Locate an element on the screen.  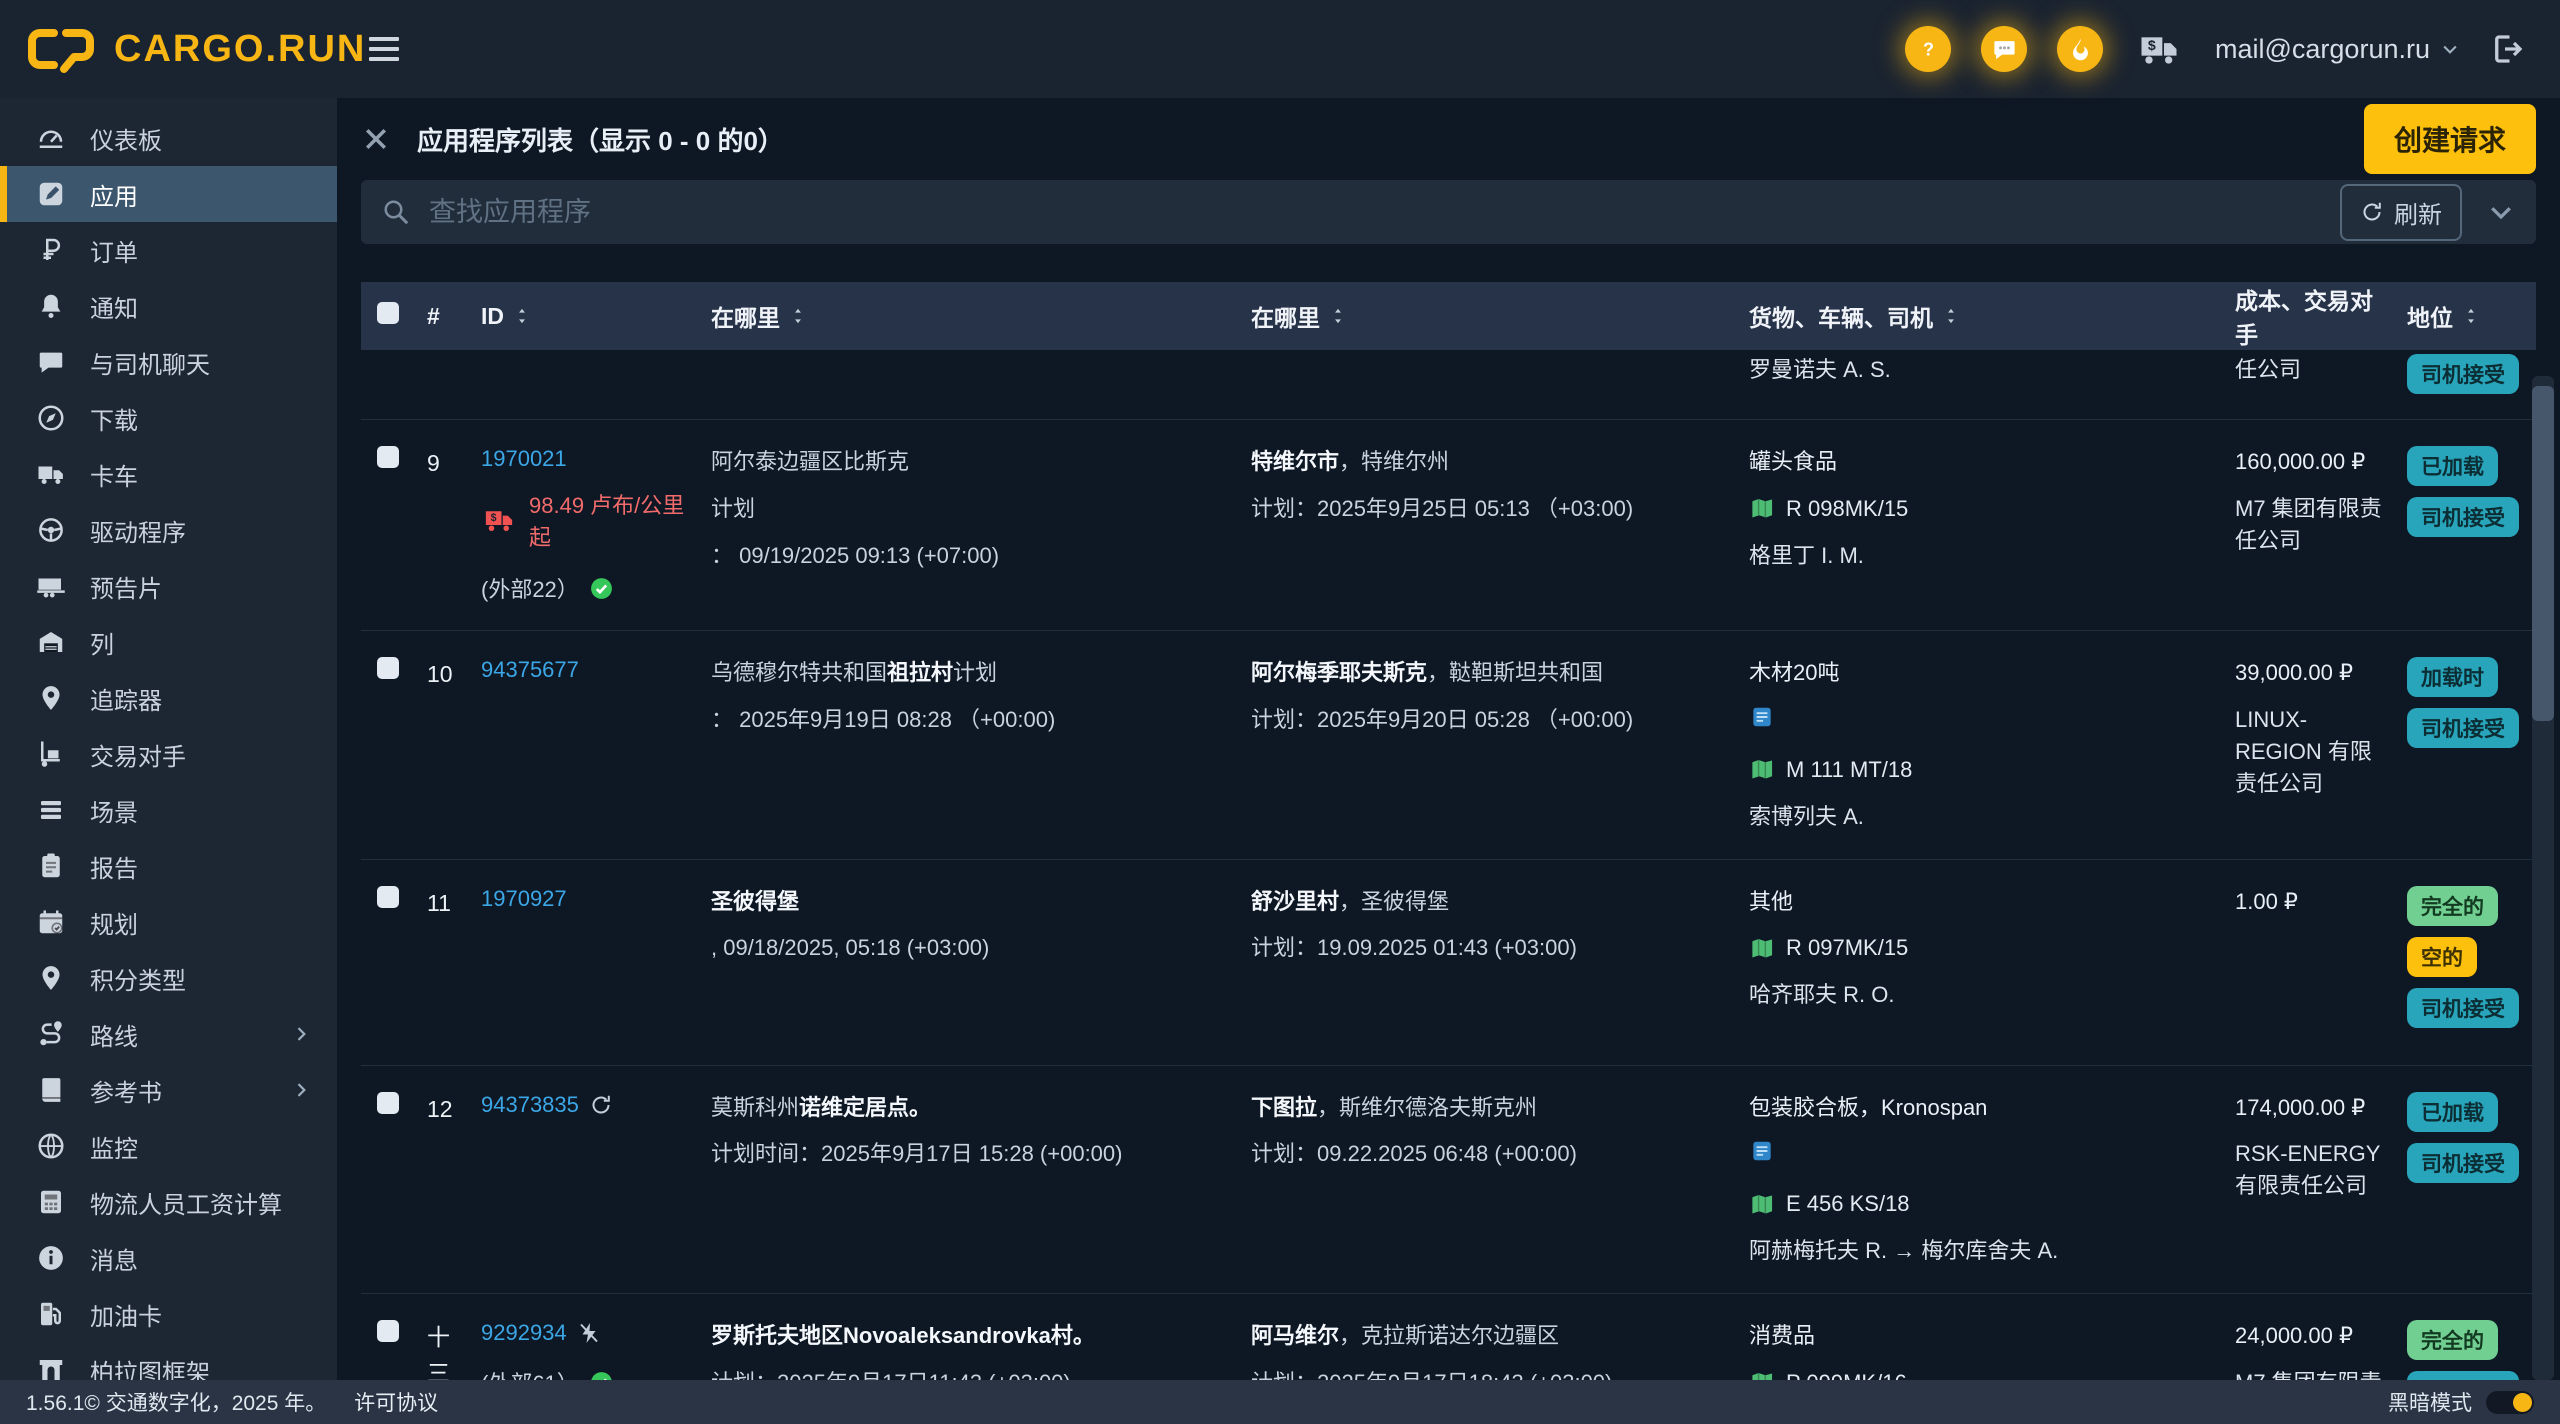
sidebar-item-label: 仪表板 is located at coordinates (126, 141).